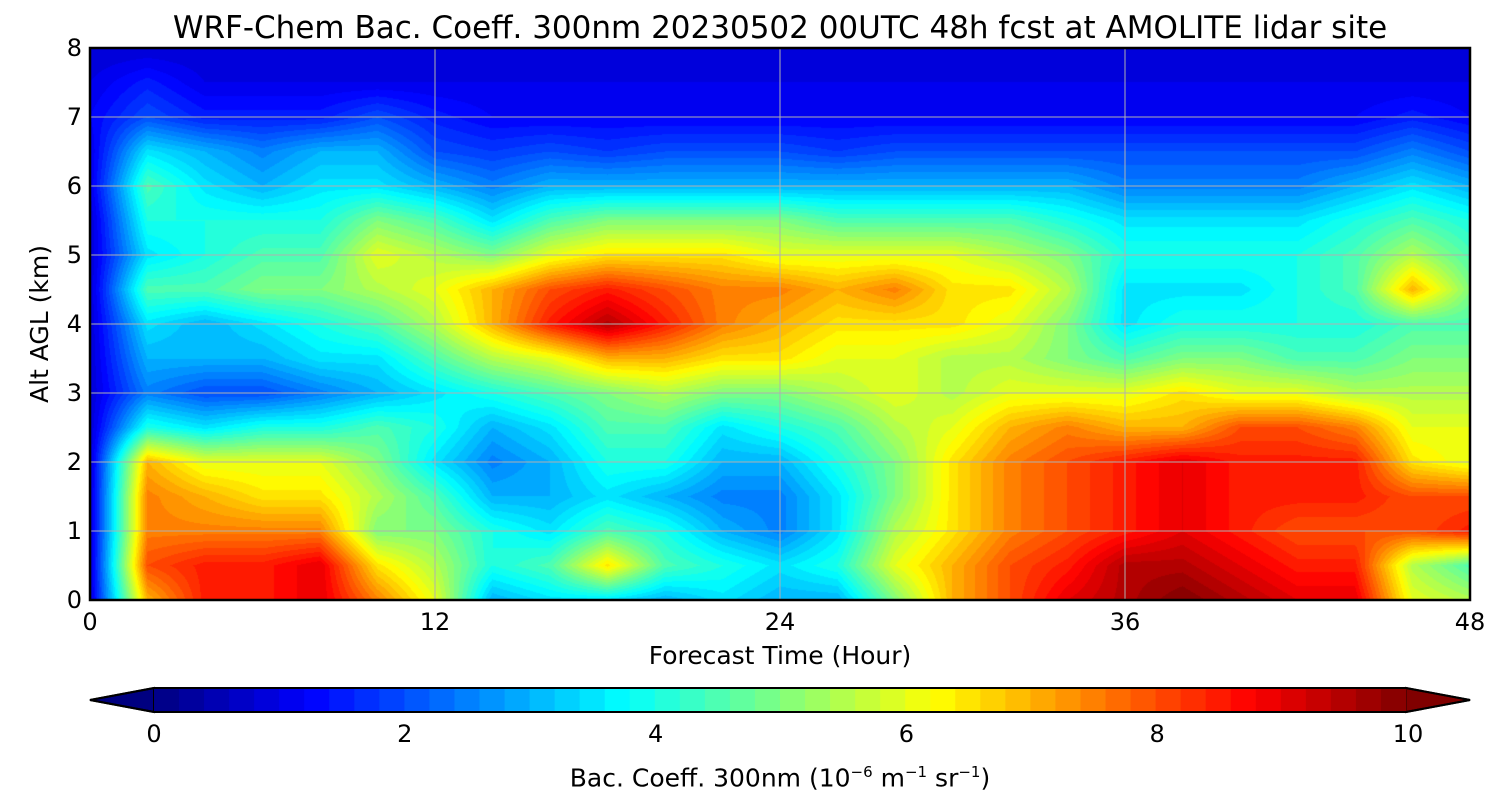 This screenshot has height=800, width=1500. What do you see at coordinates (74, 117) in the screenshot?
I see `y-tick-label: 7` at bounding box center [74, 117].